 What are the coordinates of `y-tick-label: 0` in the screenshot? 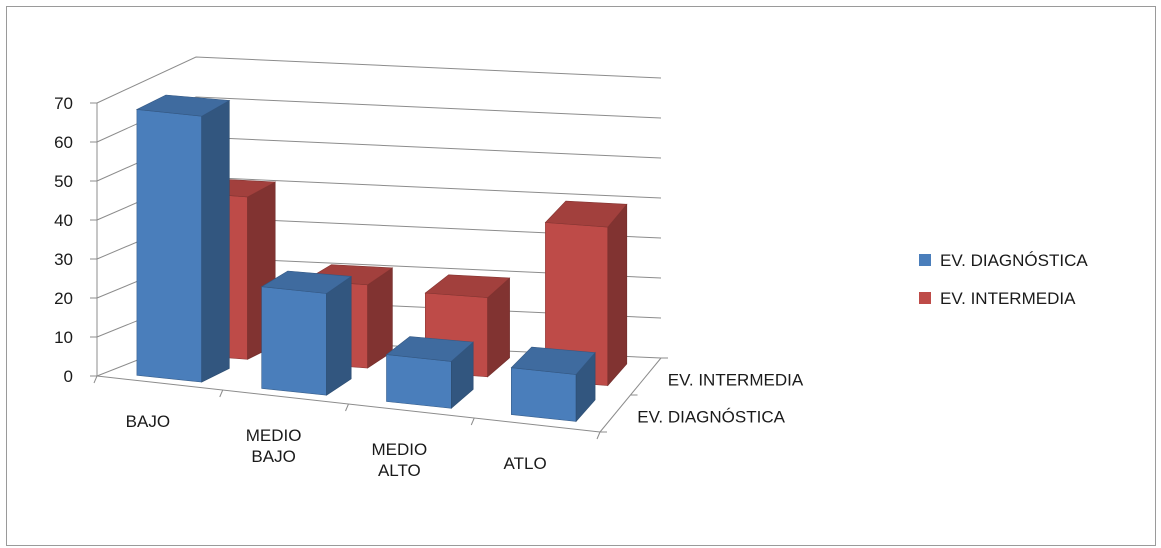 It's located at (68, 376).